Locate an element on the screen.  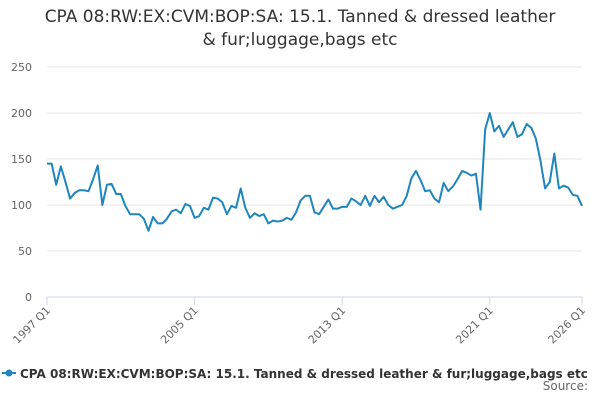
y-tick-label: 250 is located at coordinates (21, 67).